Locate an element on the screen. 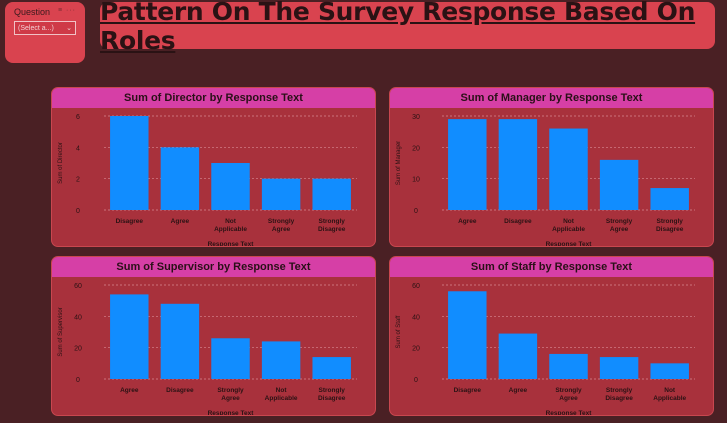  chart-title: Sum of Manager by Response Text is located at coordinates (551, 98).